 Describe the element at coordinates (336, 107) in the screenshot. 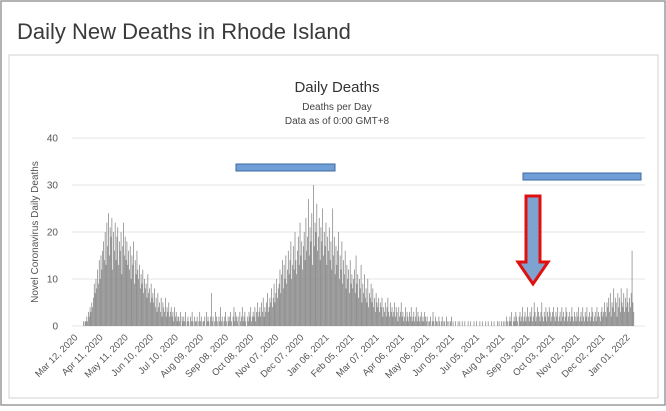

I see `chart-subtitle: Deaths per Day` at that location.